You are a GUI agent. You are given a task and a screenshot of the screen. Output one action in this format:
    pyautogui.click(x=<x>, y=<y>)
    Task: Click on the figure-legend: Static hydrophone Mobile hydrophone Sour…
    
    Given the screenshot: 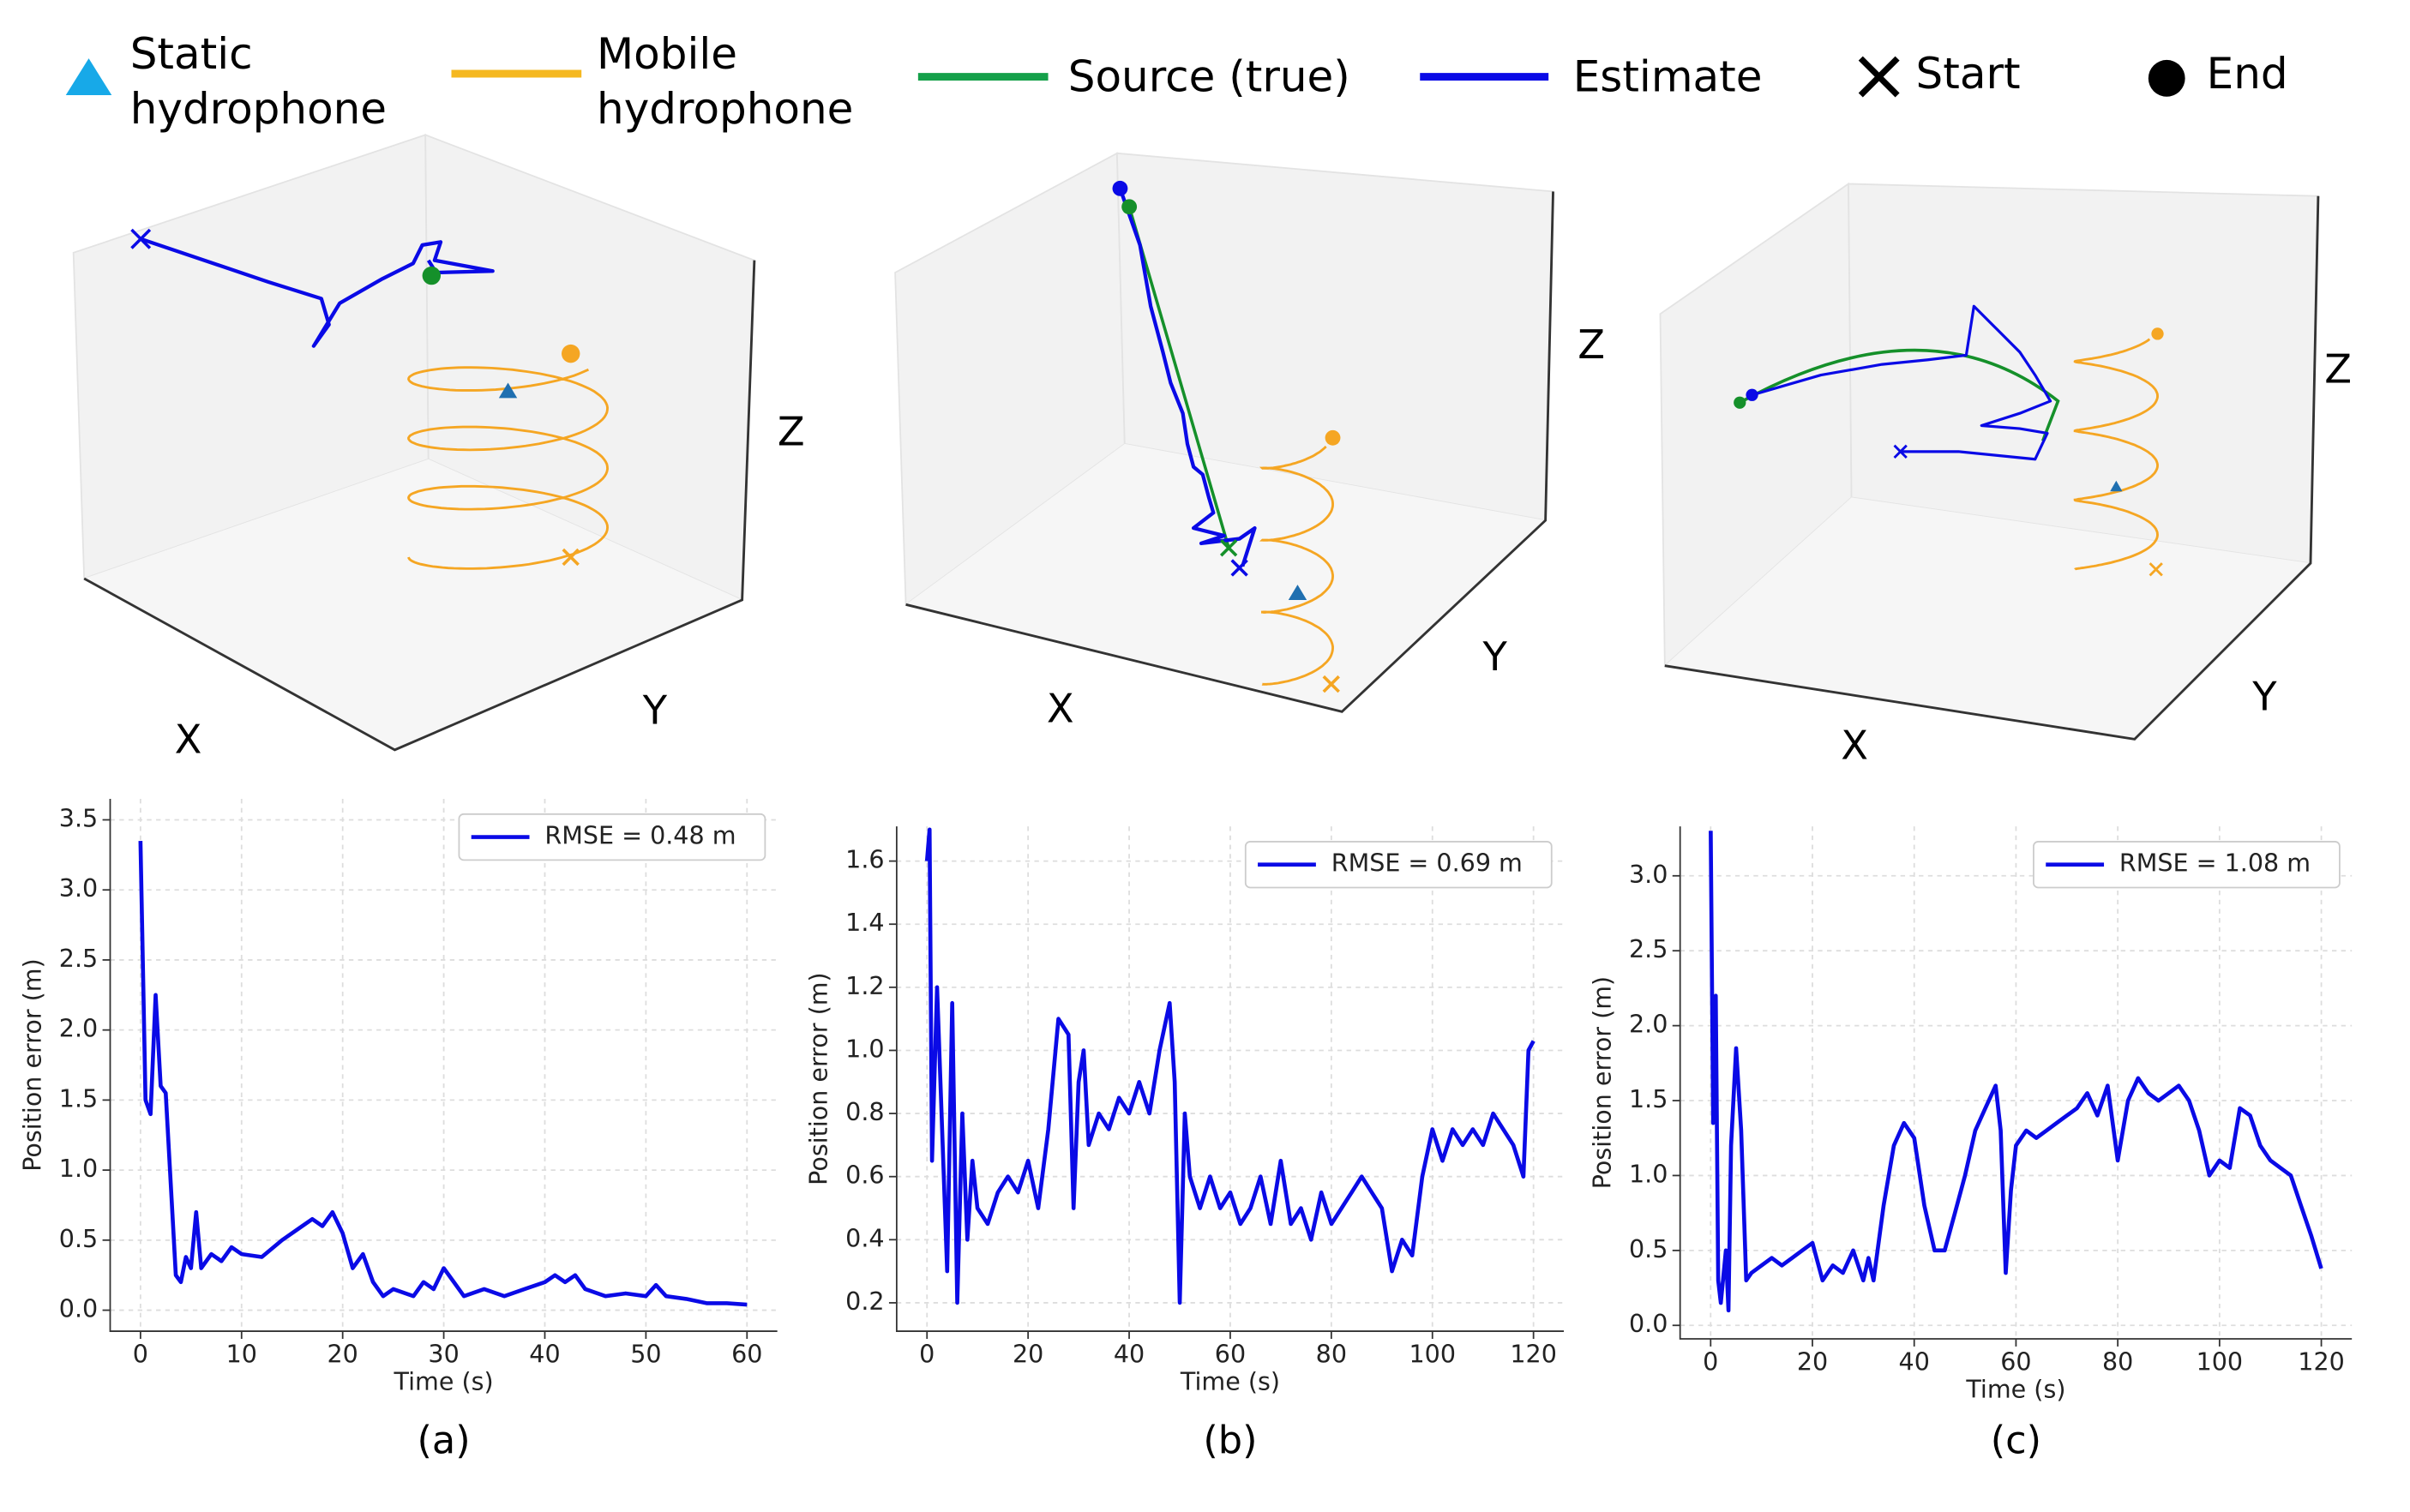 What is the action you would take?
    pyautogui.click(x=1176, y=81)
    